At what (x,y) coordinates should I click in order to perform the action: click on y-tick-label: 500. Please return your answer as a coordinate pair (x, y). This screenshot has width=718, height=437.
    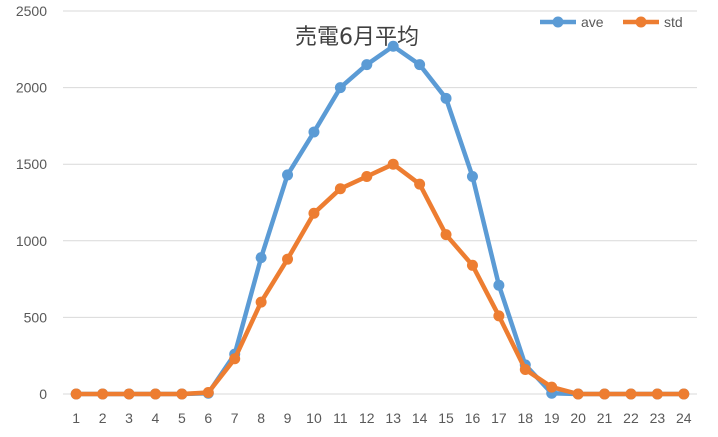
    Looking at the image, I should click on (36, 317).